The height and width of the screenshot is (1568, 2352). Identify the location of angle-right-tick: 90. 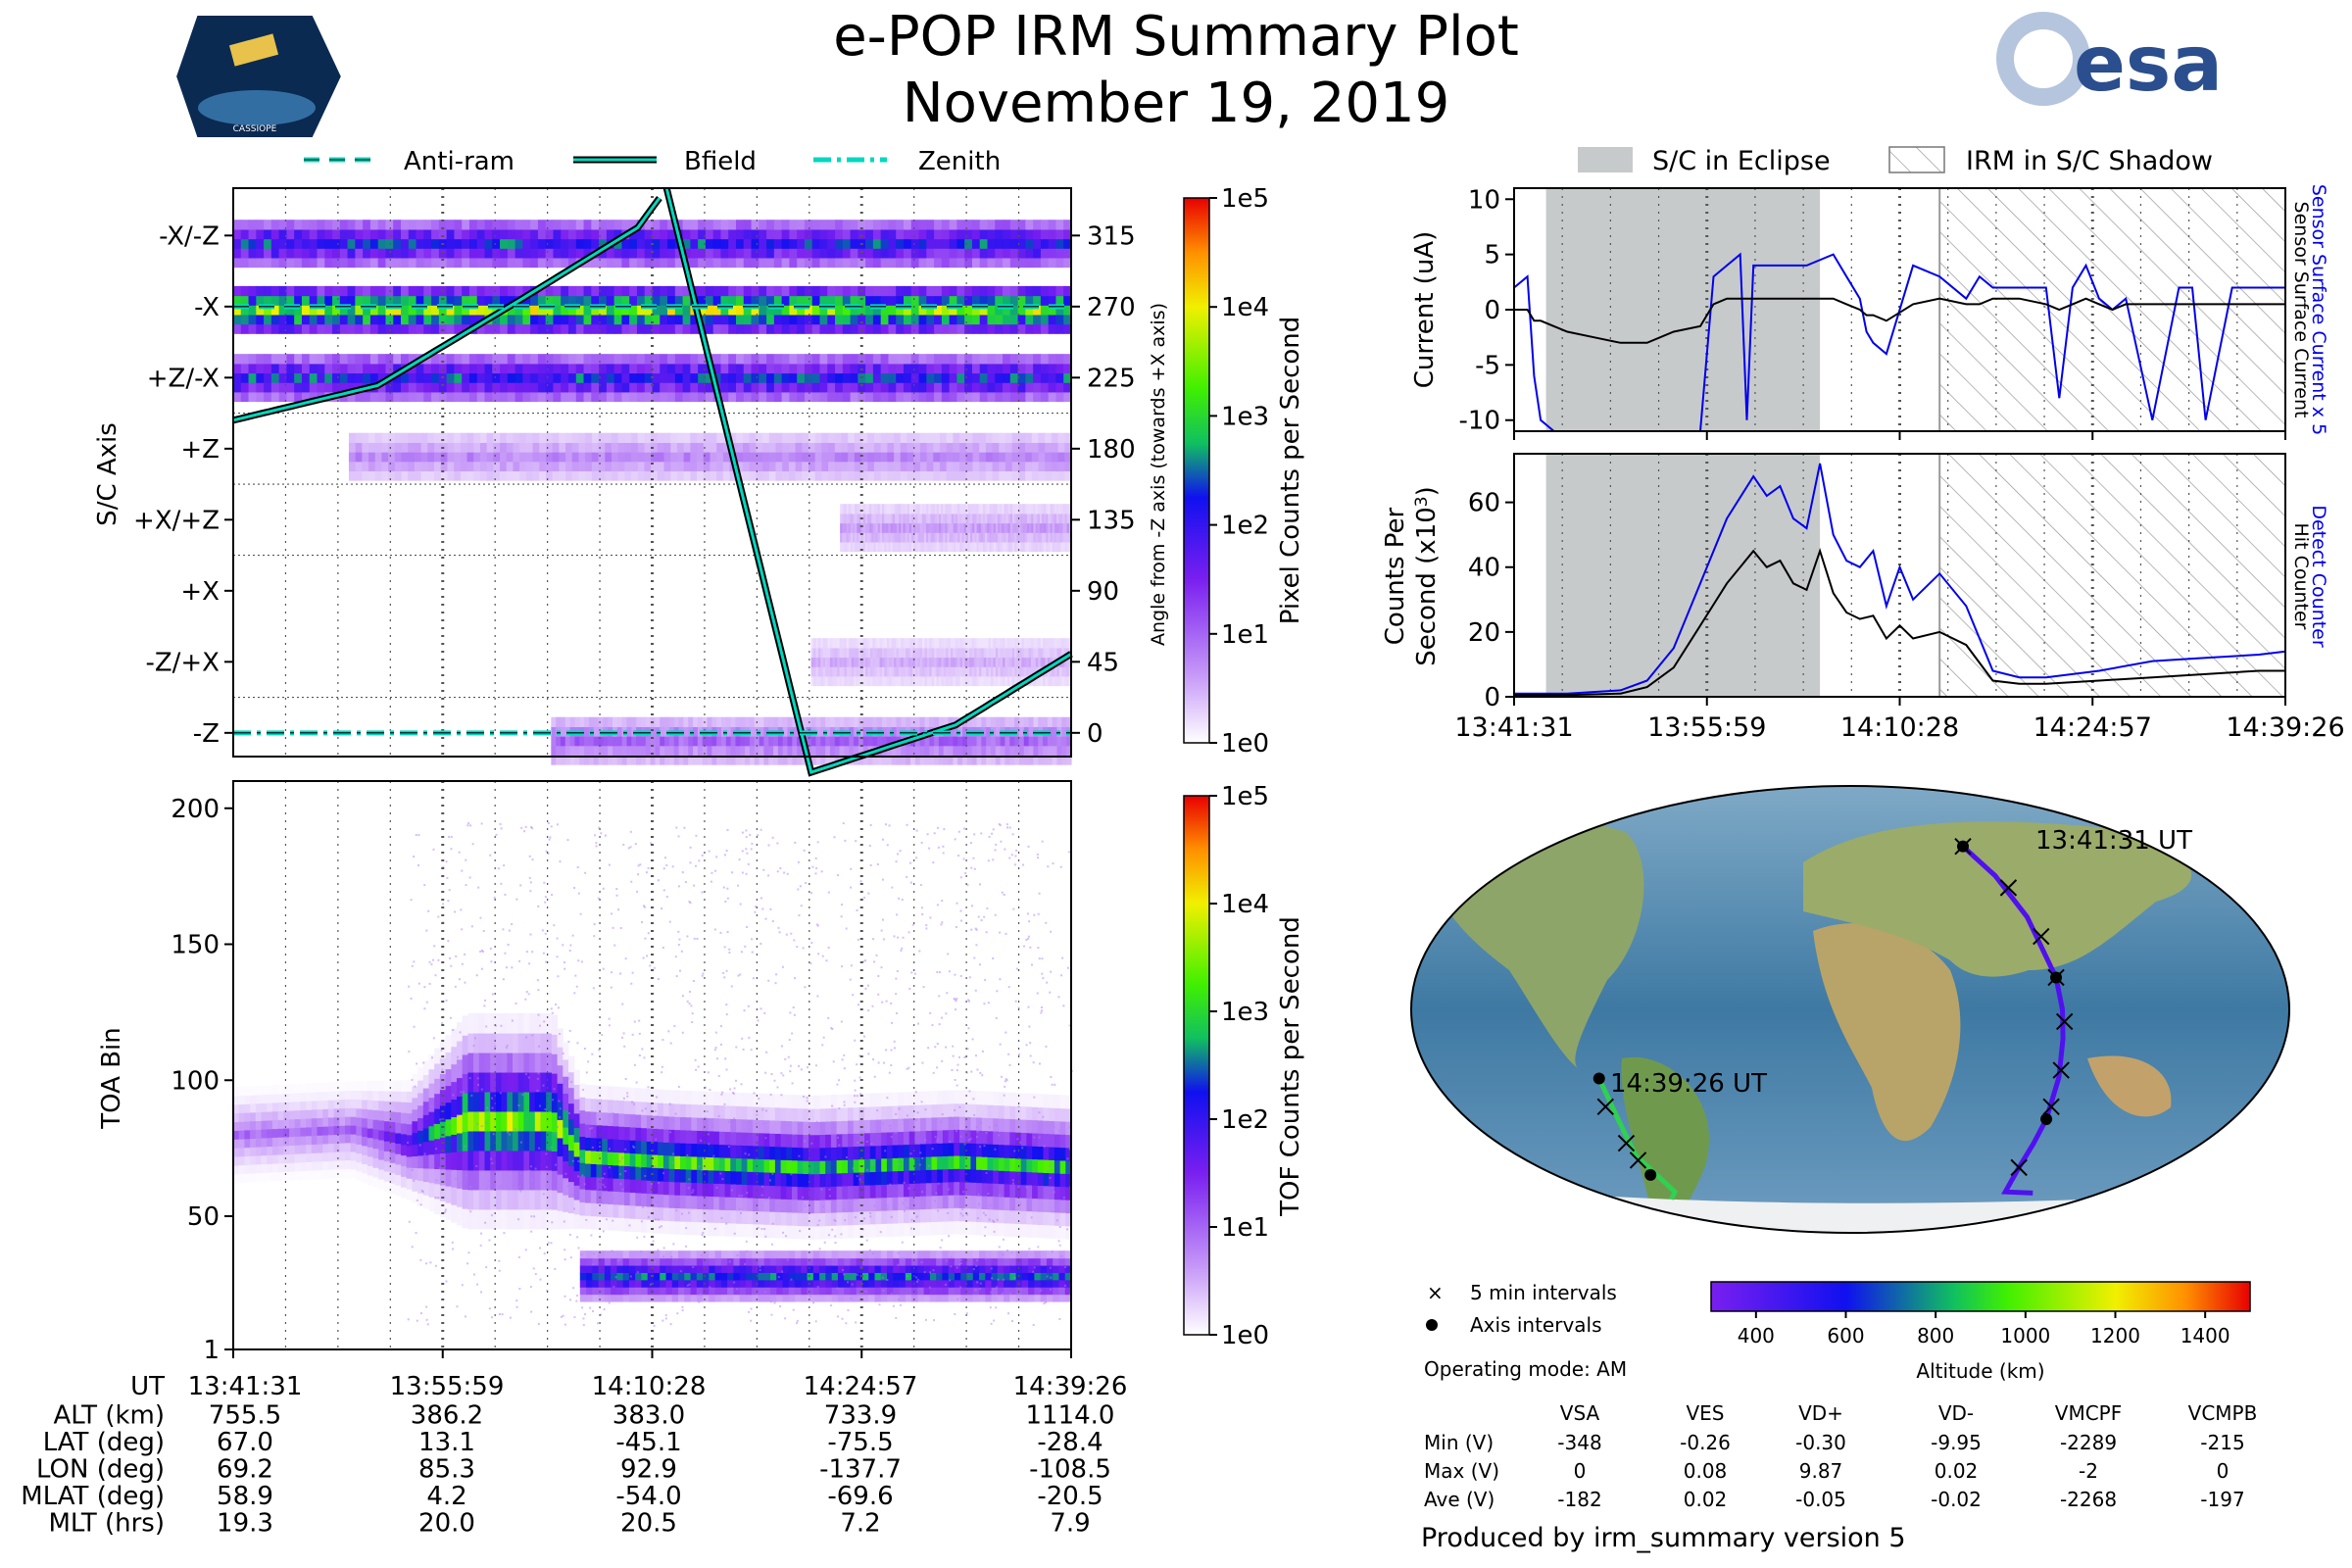
(1103, 592).